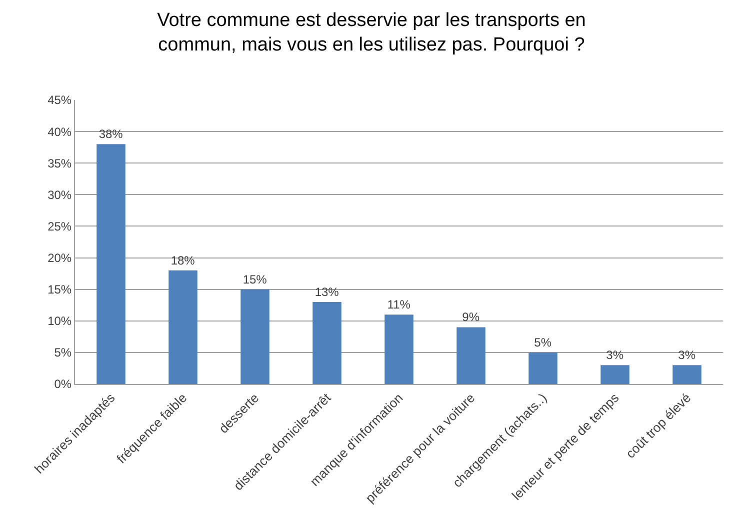 The width and height of the screenshot is (743, 516). I want to click on data-label: 9%, so click(471, 317).